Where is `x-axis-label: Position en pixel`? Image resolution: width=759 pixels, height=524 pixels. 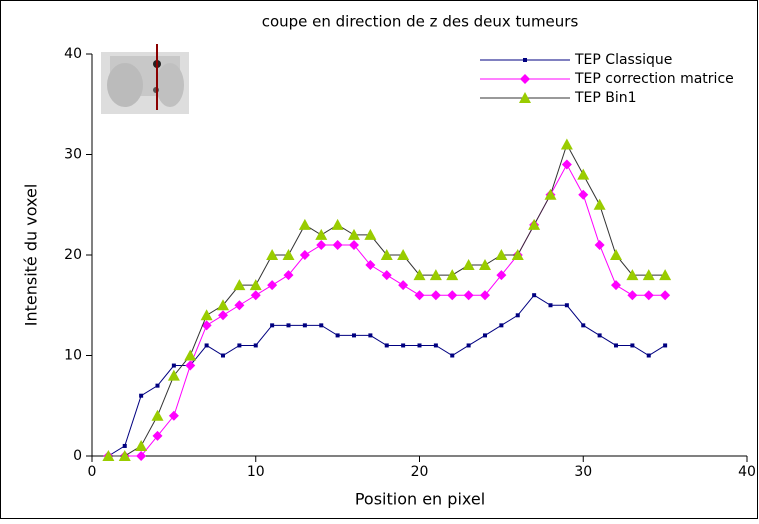 x-axis-label: Position en pixel is located at coordinates (420, 499).